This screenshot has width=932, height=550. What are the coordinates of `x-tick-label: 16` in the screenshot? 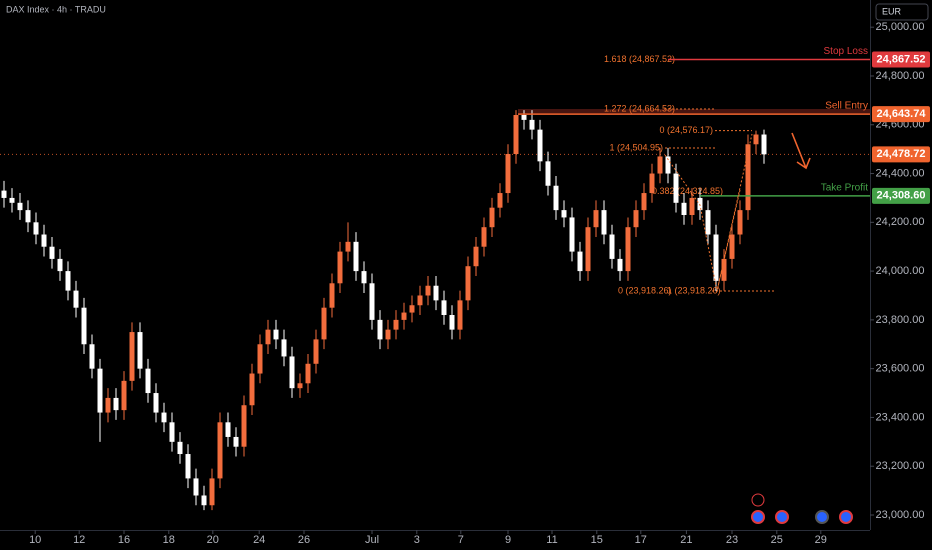 It's located at (124, 540).